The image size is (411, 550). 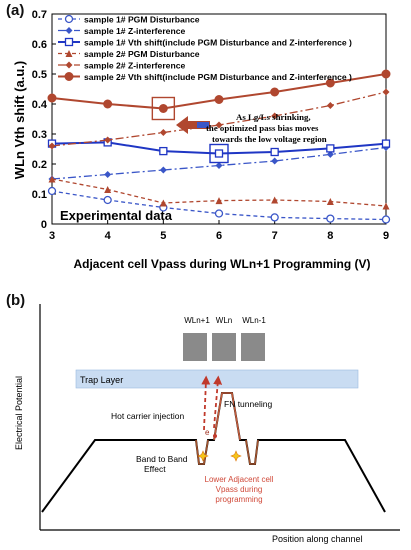 What do you see at coordinates (330, 236) in the screenshot?
I see `x-tick-label: 8` at bounding box center [330, 236].